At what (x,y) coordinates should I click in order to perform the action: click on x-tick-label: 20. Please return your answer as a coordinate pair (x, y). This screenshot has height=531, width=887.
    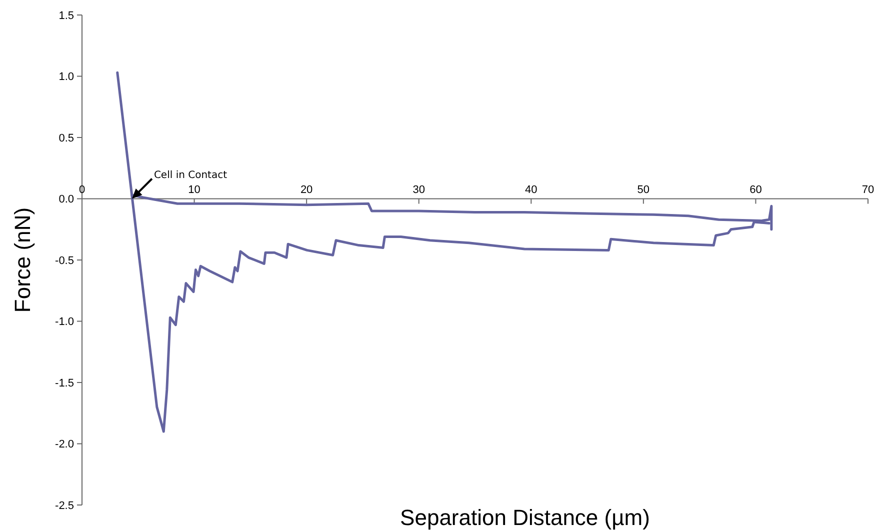
    Looking at the image, I should click on (306, 190).